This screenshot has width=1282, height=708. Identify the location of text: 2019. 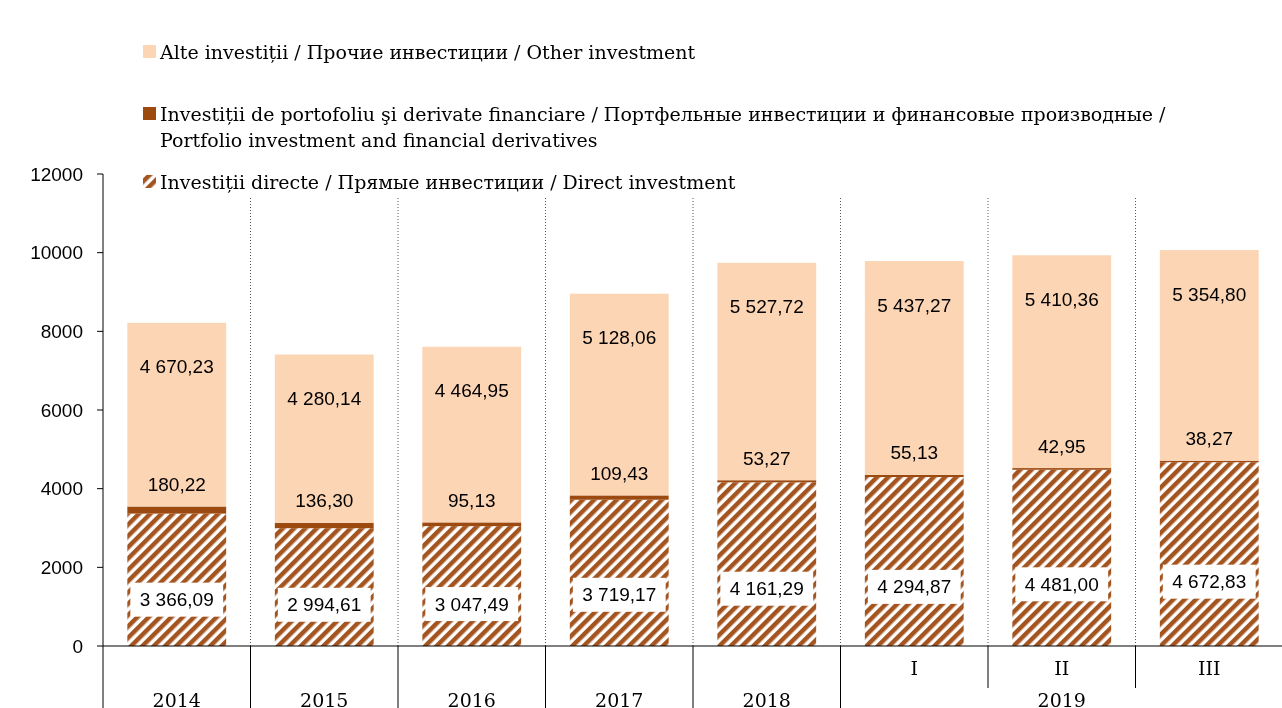
(1061, 698).